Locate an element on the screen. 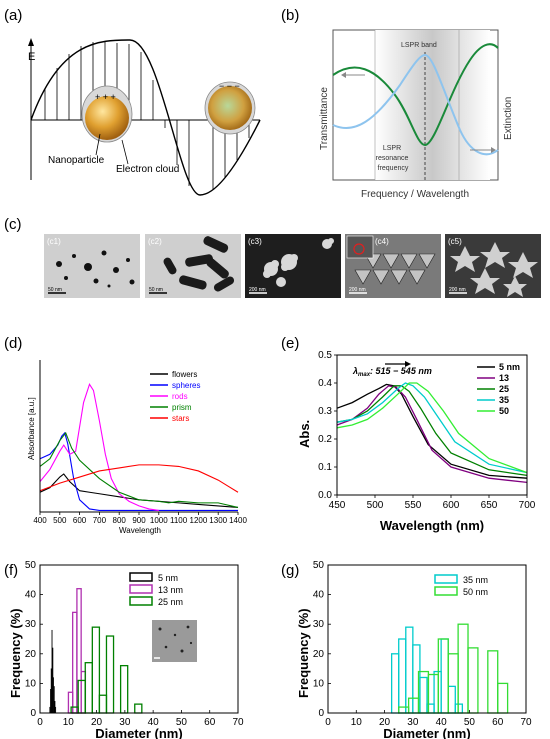 The width and height of the screenshot is (550, 739). tem-c3-scale: 200 nm is located at coordinates (257, 290).